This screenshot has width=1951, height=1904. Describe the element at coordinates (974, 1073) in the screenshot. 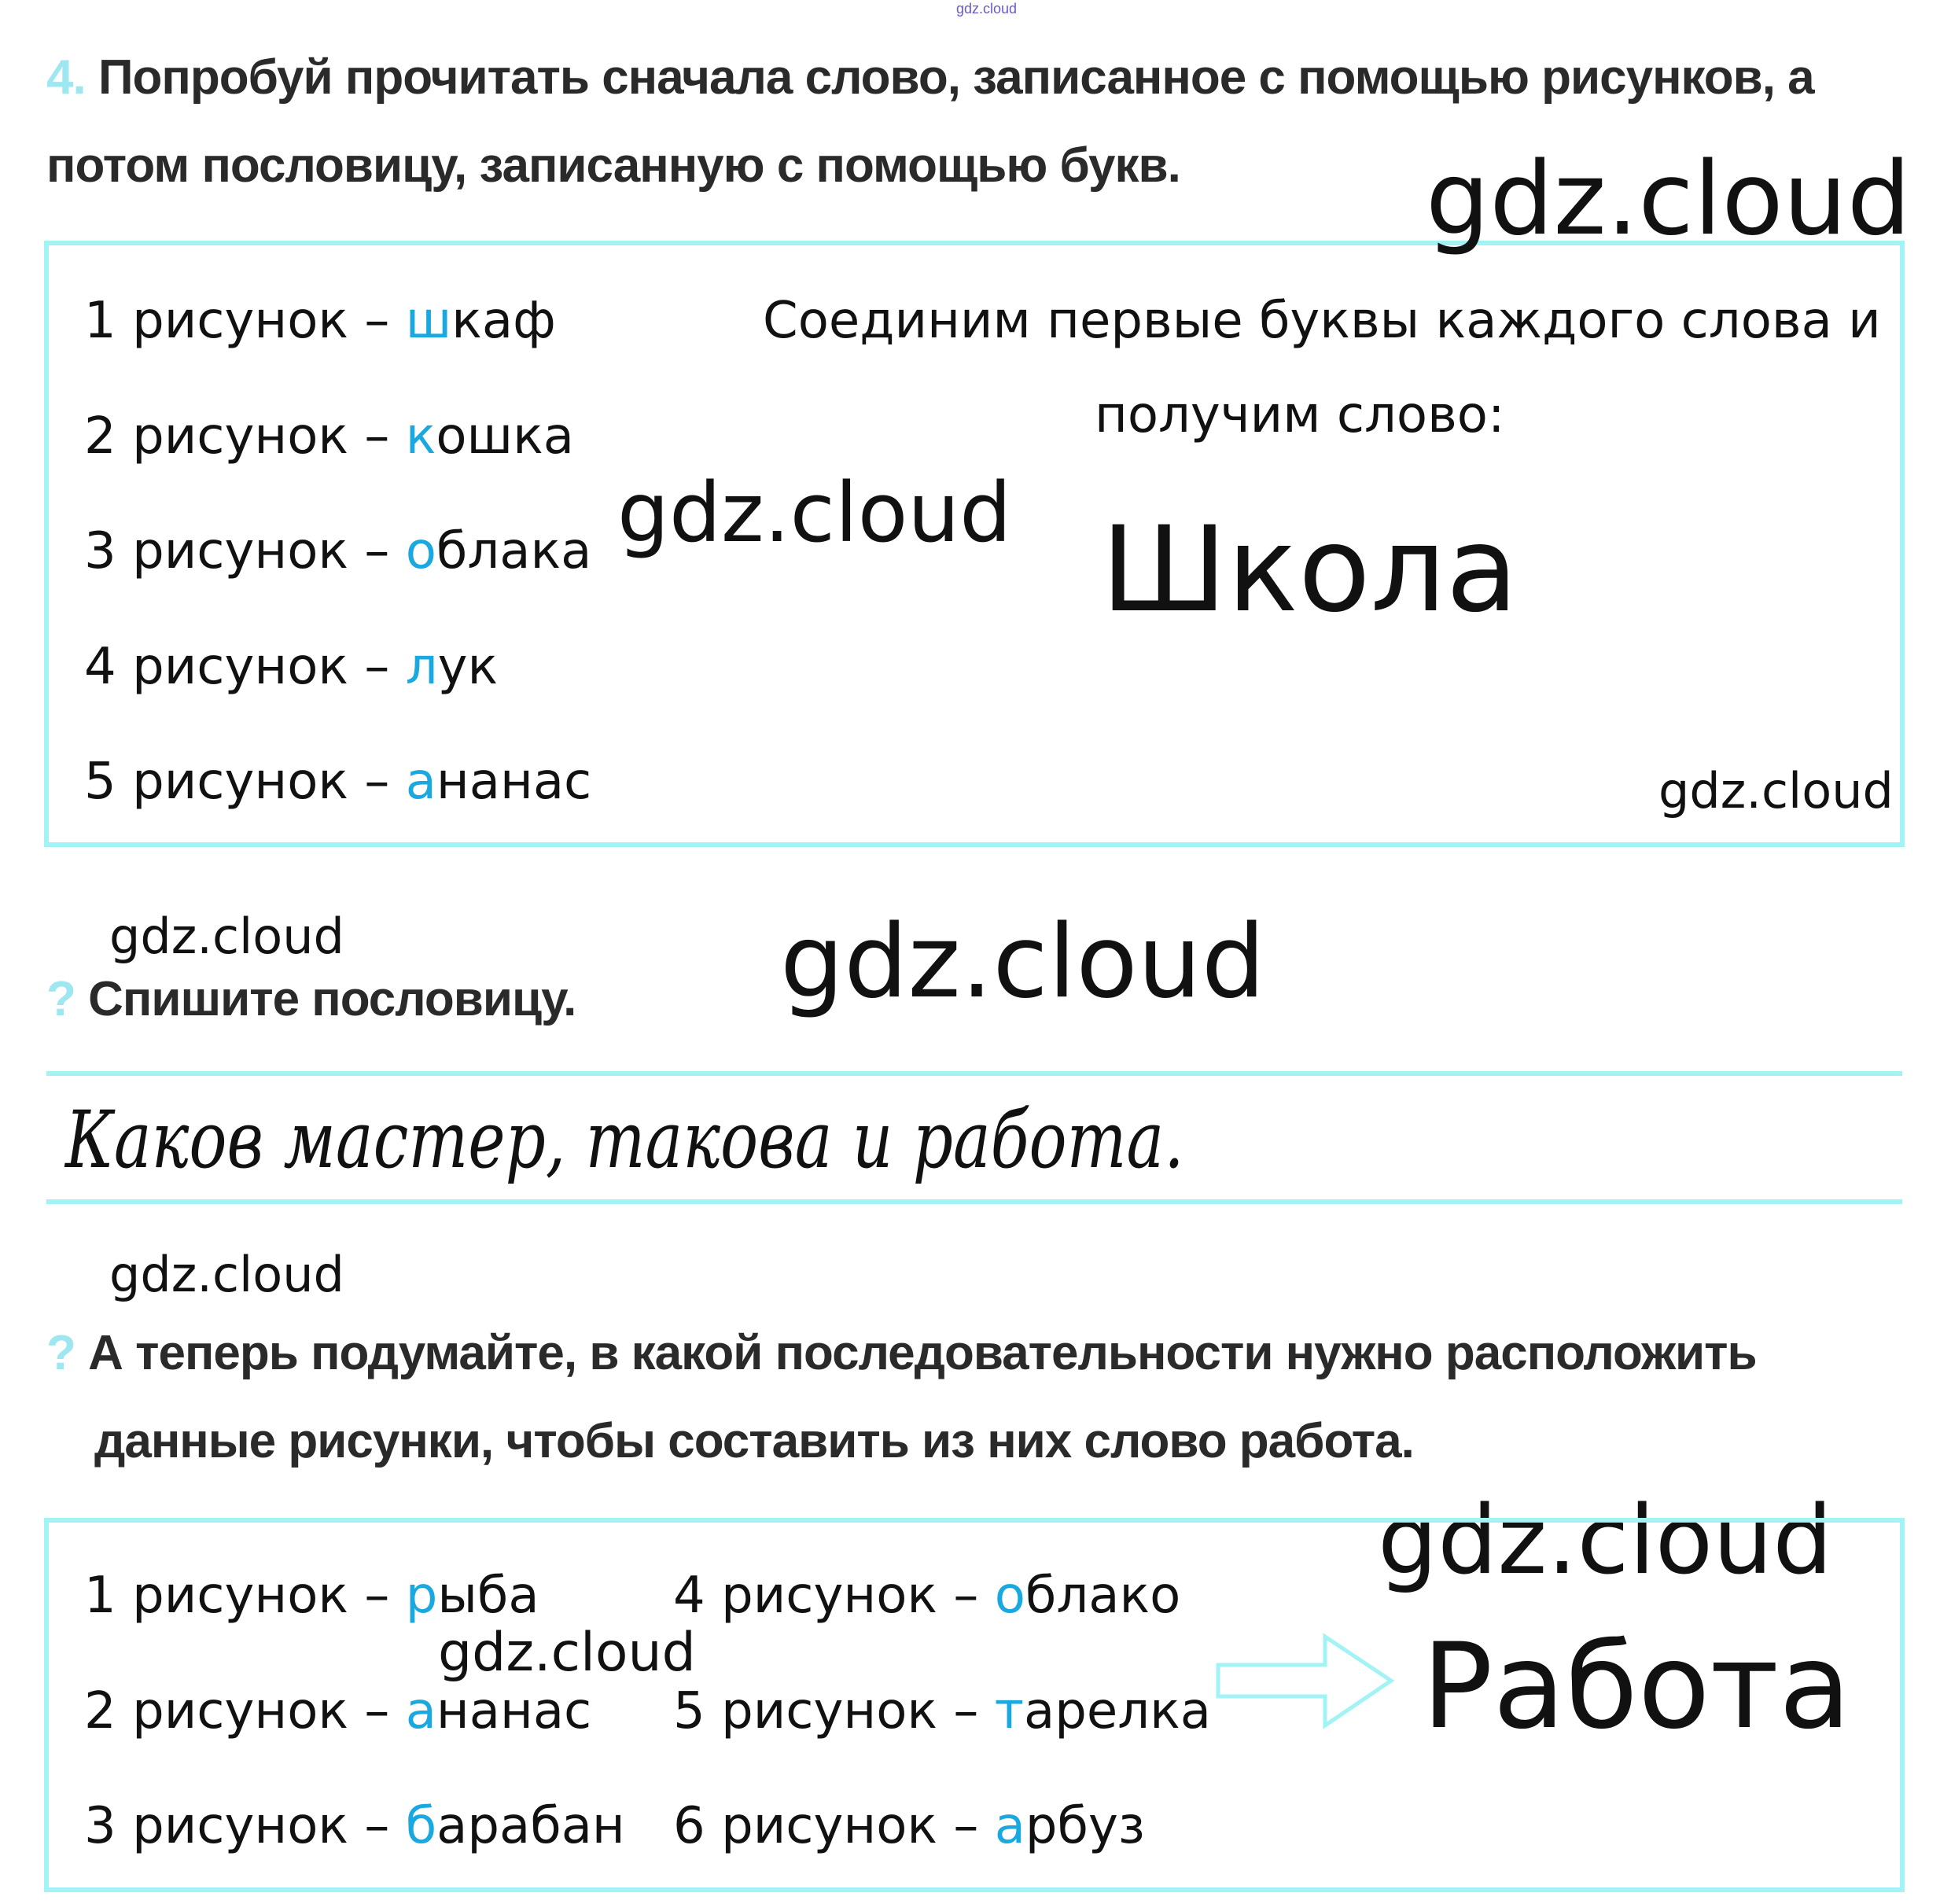

I see `writing-line-top` at that location.